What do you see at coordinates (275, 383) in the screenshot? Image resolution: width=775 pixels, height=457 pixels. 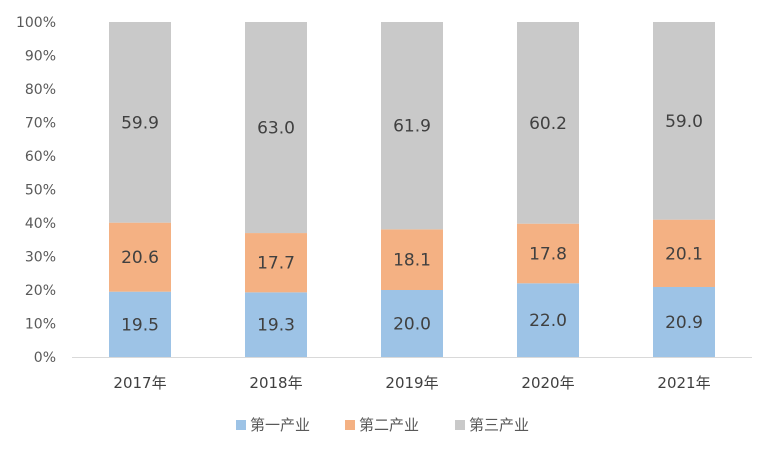 I see `x-category-label: 2018年` at bounding box center [275, 383].